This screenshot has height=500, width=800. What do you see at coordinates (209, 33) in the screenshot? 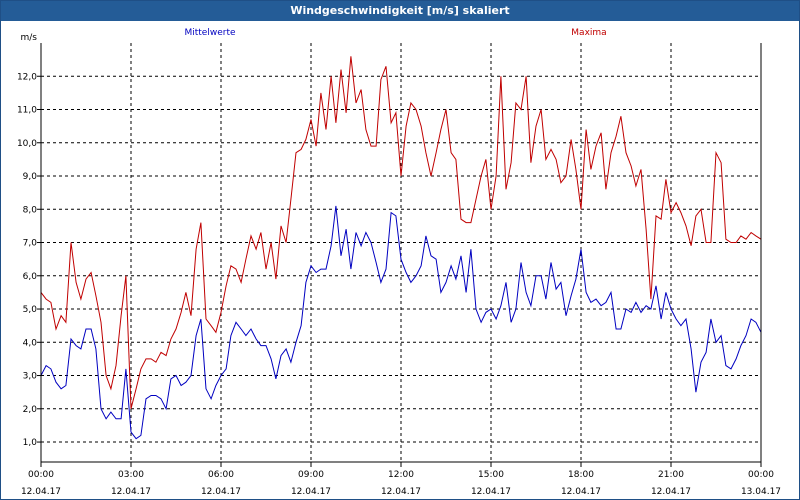
I see `legend-mittelwerte: Mittelwerte` at bounding box center [209, 33].